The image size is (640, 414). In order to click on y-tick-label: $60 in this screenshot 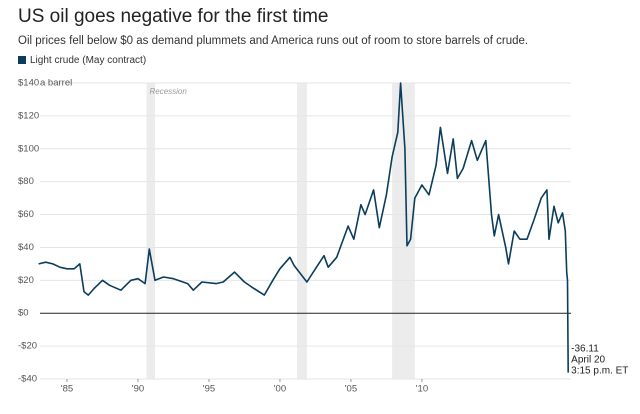, I will do `click(26, 214)`.